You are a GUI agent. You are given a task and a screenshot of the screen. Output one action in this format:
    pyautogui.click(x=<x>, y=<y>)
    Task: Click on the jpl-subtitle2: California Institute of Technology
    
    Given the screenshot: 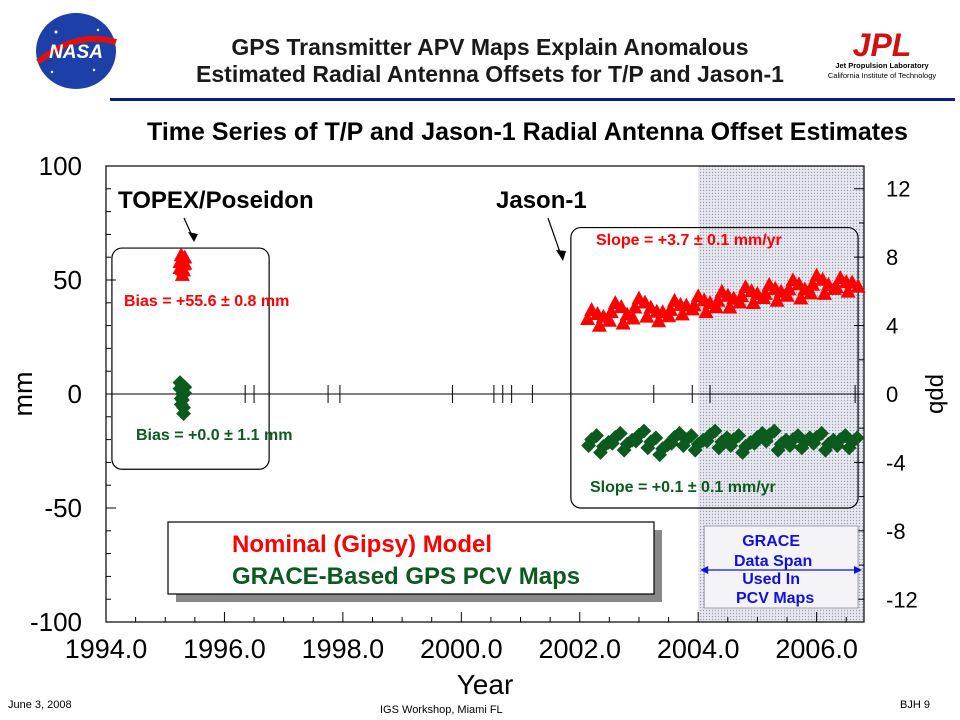 What is the action you would take?
    pyautogui.click(x=882, y=75)
    